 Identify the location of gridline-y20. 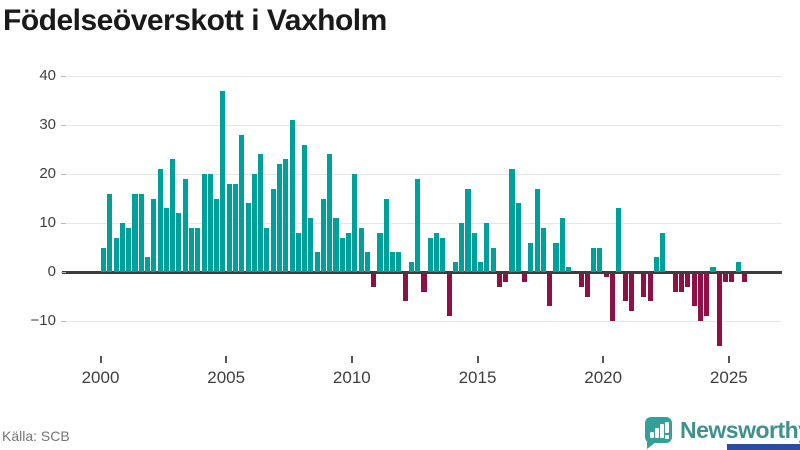
(422, 174).